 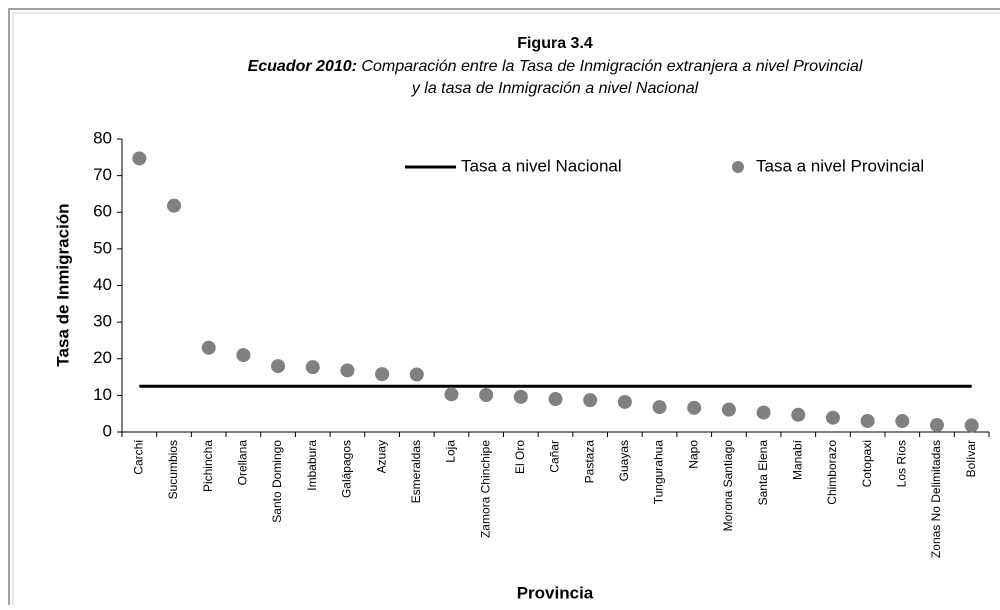 What do you see at coordinates (107, 430) in the screenshot?
I see `y-tick-label: 0` at bounding box center [107, 430].